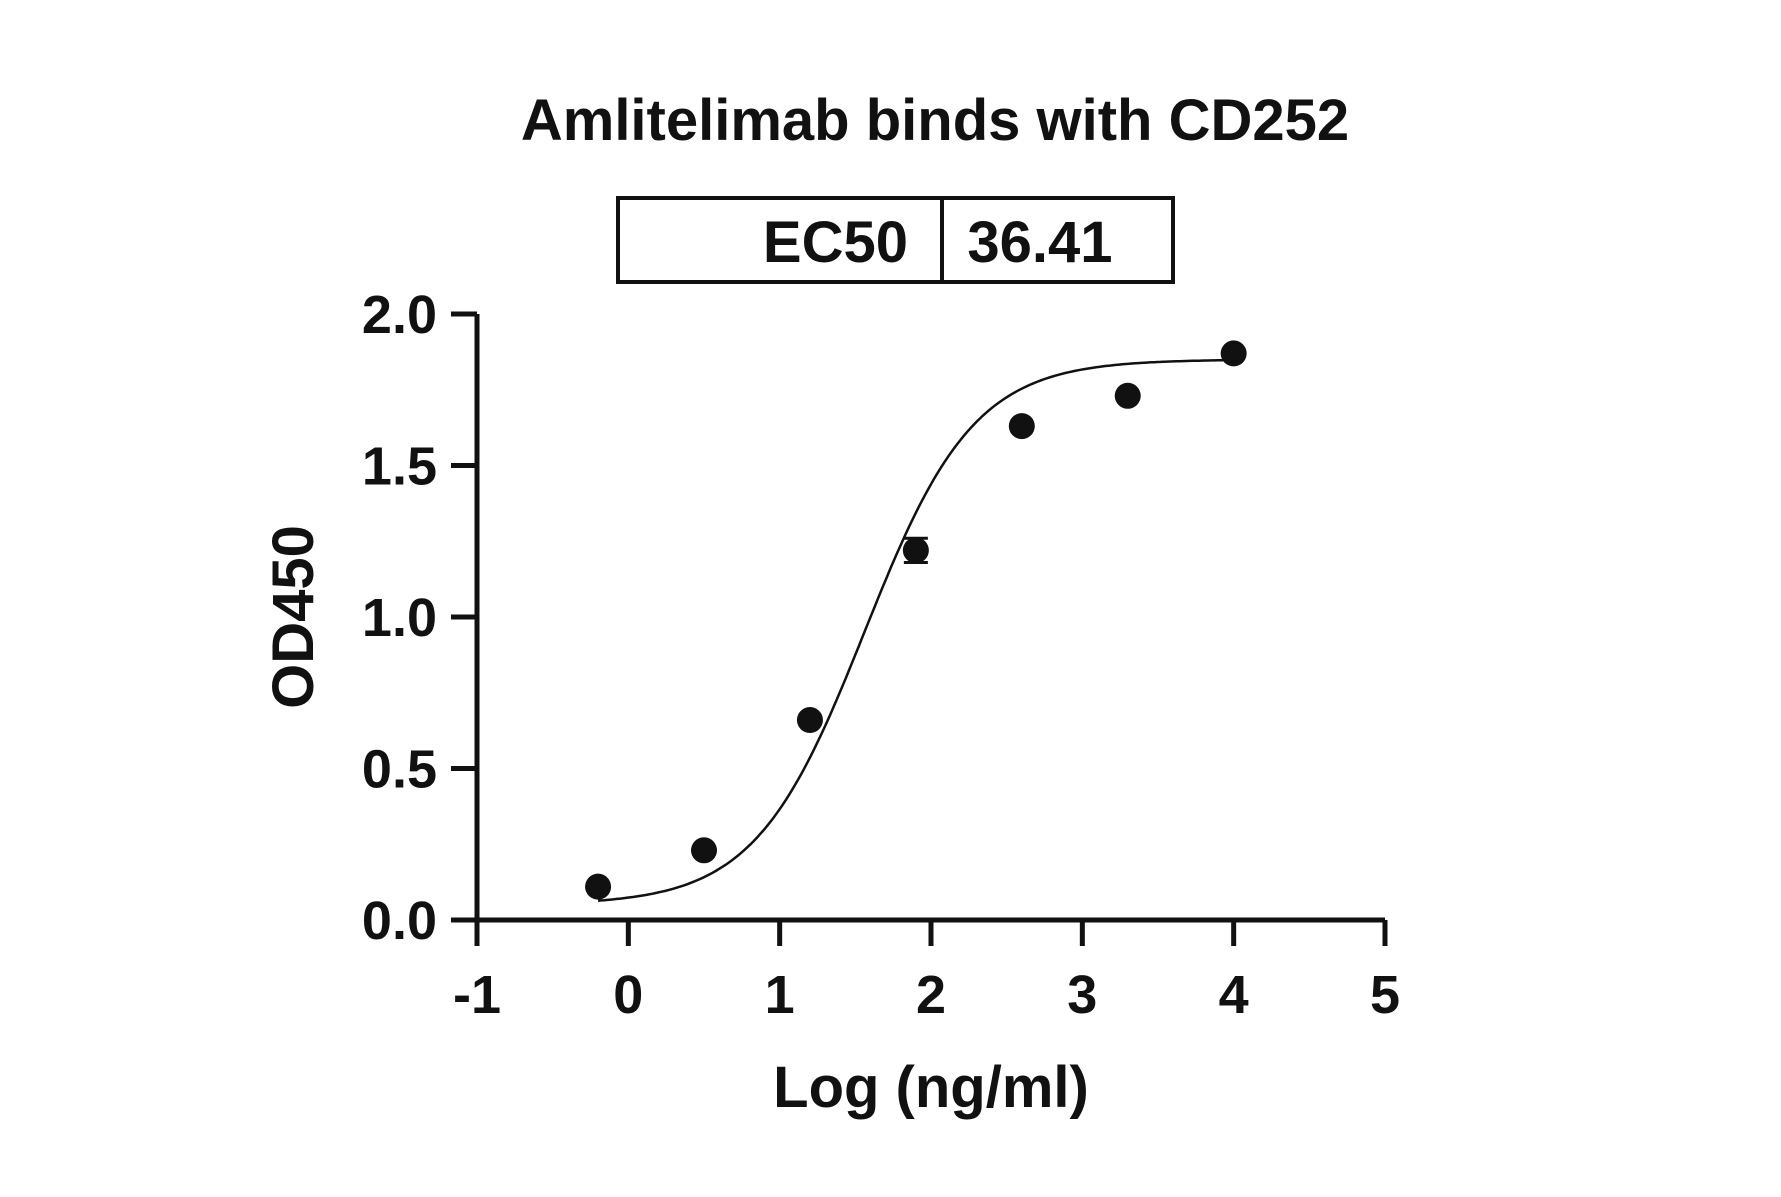 The height and width of the screenshot is (1197, 1781). I want to click on x-tick-label: 0, so click(628, 995).